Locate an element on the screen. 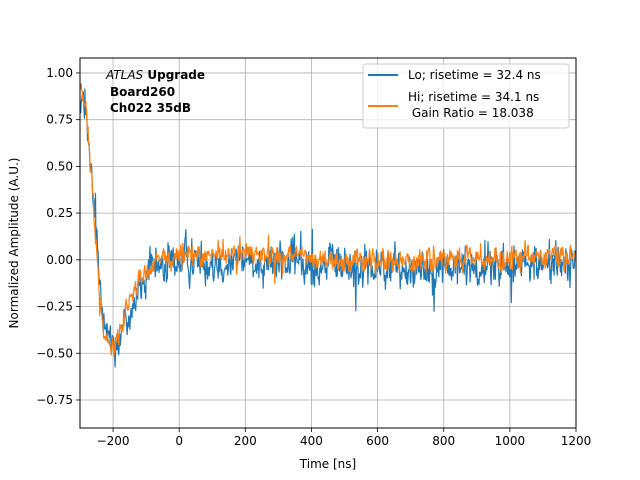  x-tick-label: 600 is located at coordinates (377, 441).